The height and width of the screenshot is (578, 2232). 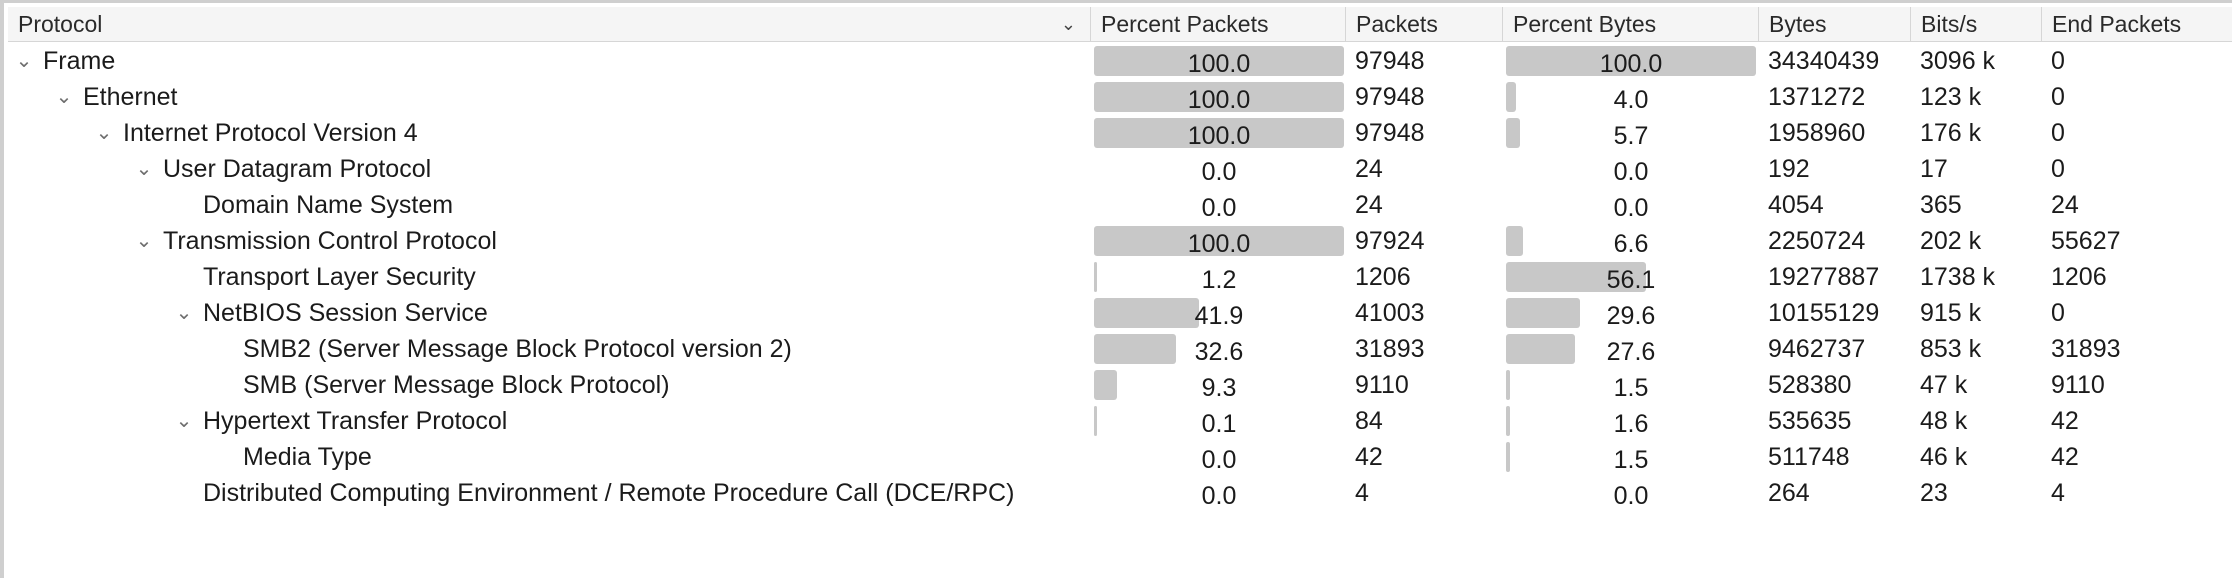 I want to click on protocol-label: Media Type, so click(x=307, y=457).